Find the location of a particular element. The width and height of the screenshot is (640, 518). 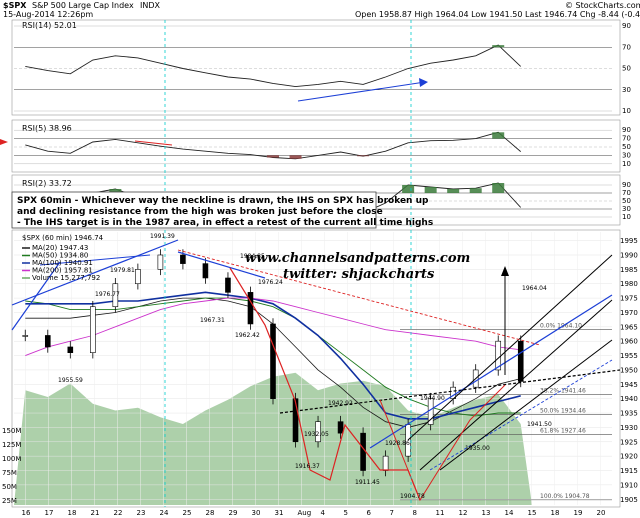

price-tick-label: 1950 is located at coordinates (629, 370).